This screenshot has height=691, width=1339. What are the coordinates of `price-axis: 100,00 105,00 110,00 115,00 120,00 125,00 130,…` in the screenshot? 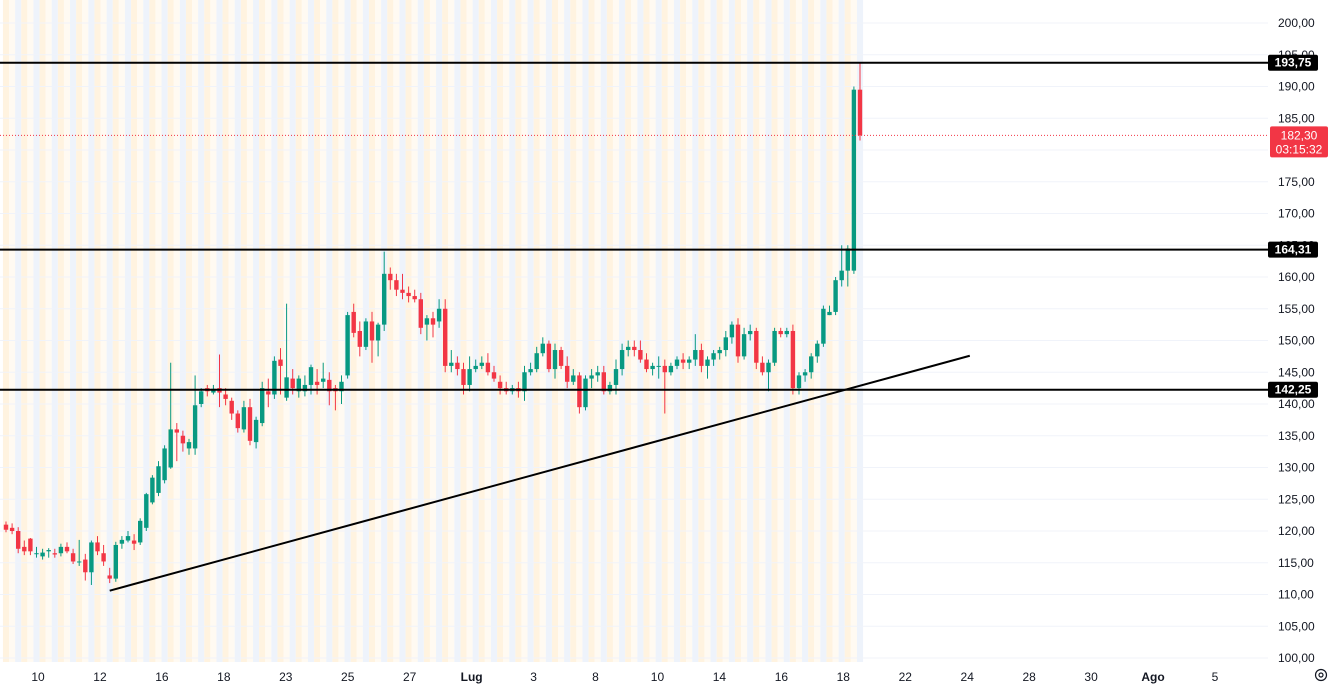 It's located at (1303, 343).